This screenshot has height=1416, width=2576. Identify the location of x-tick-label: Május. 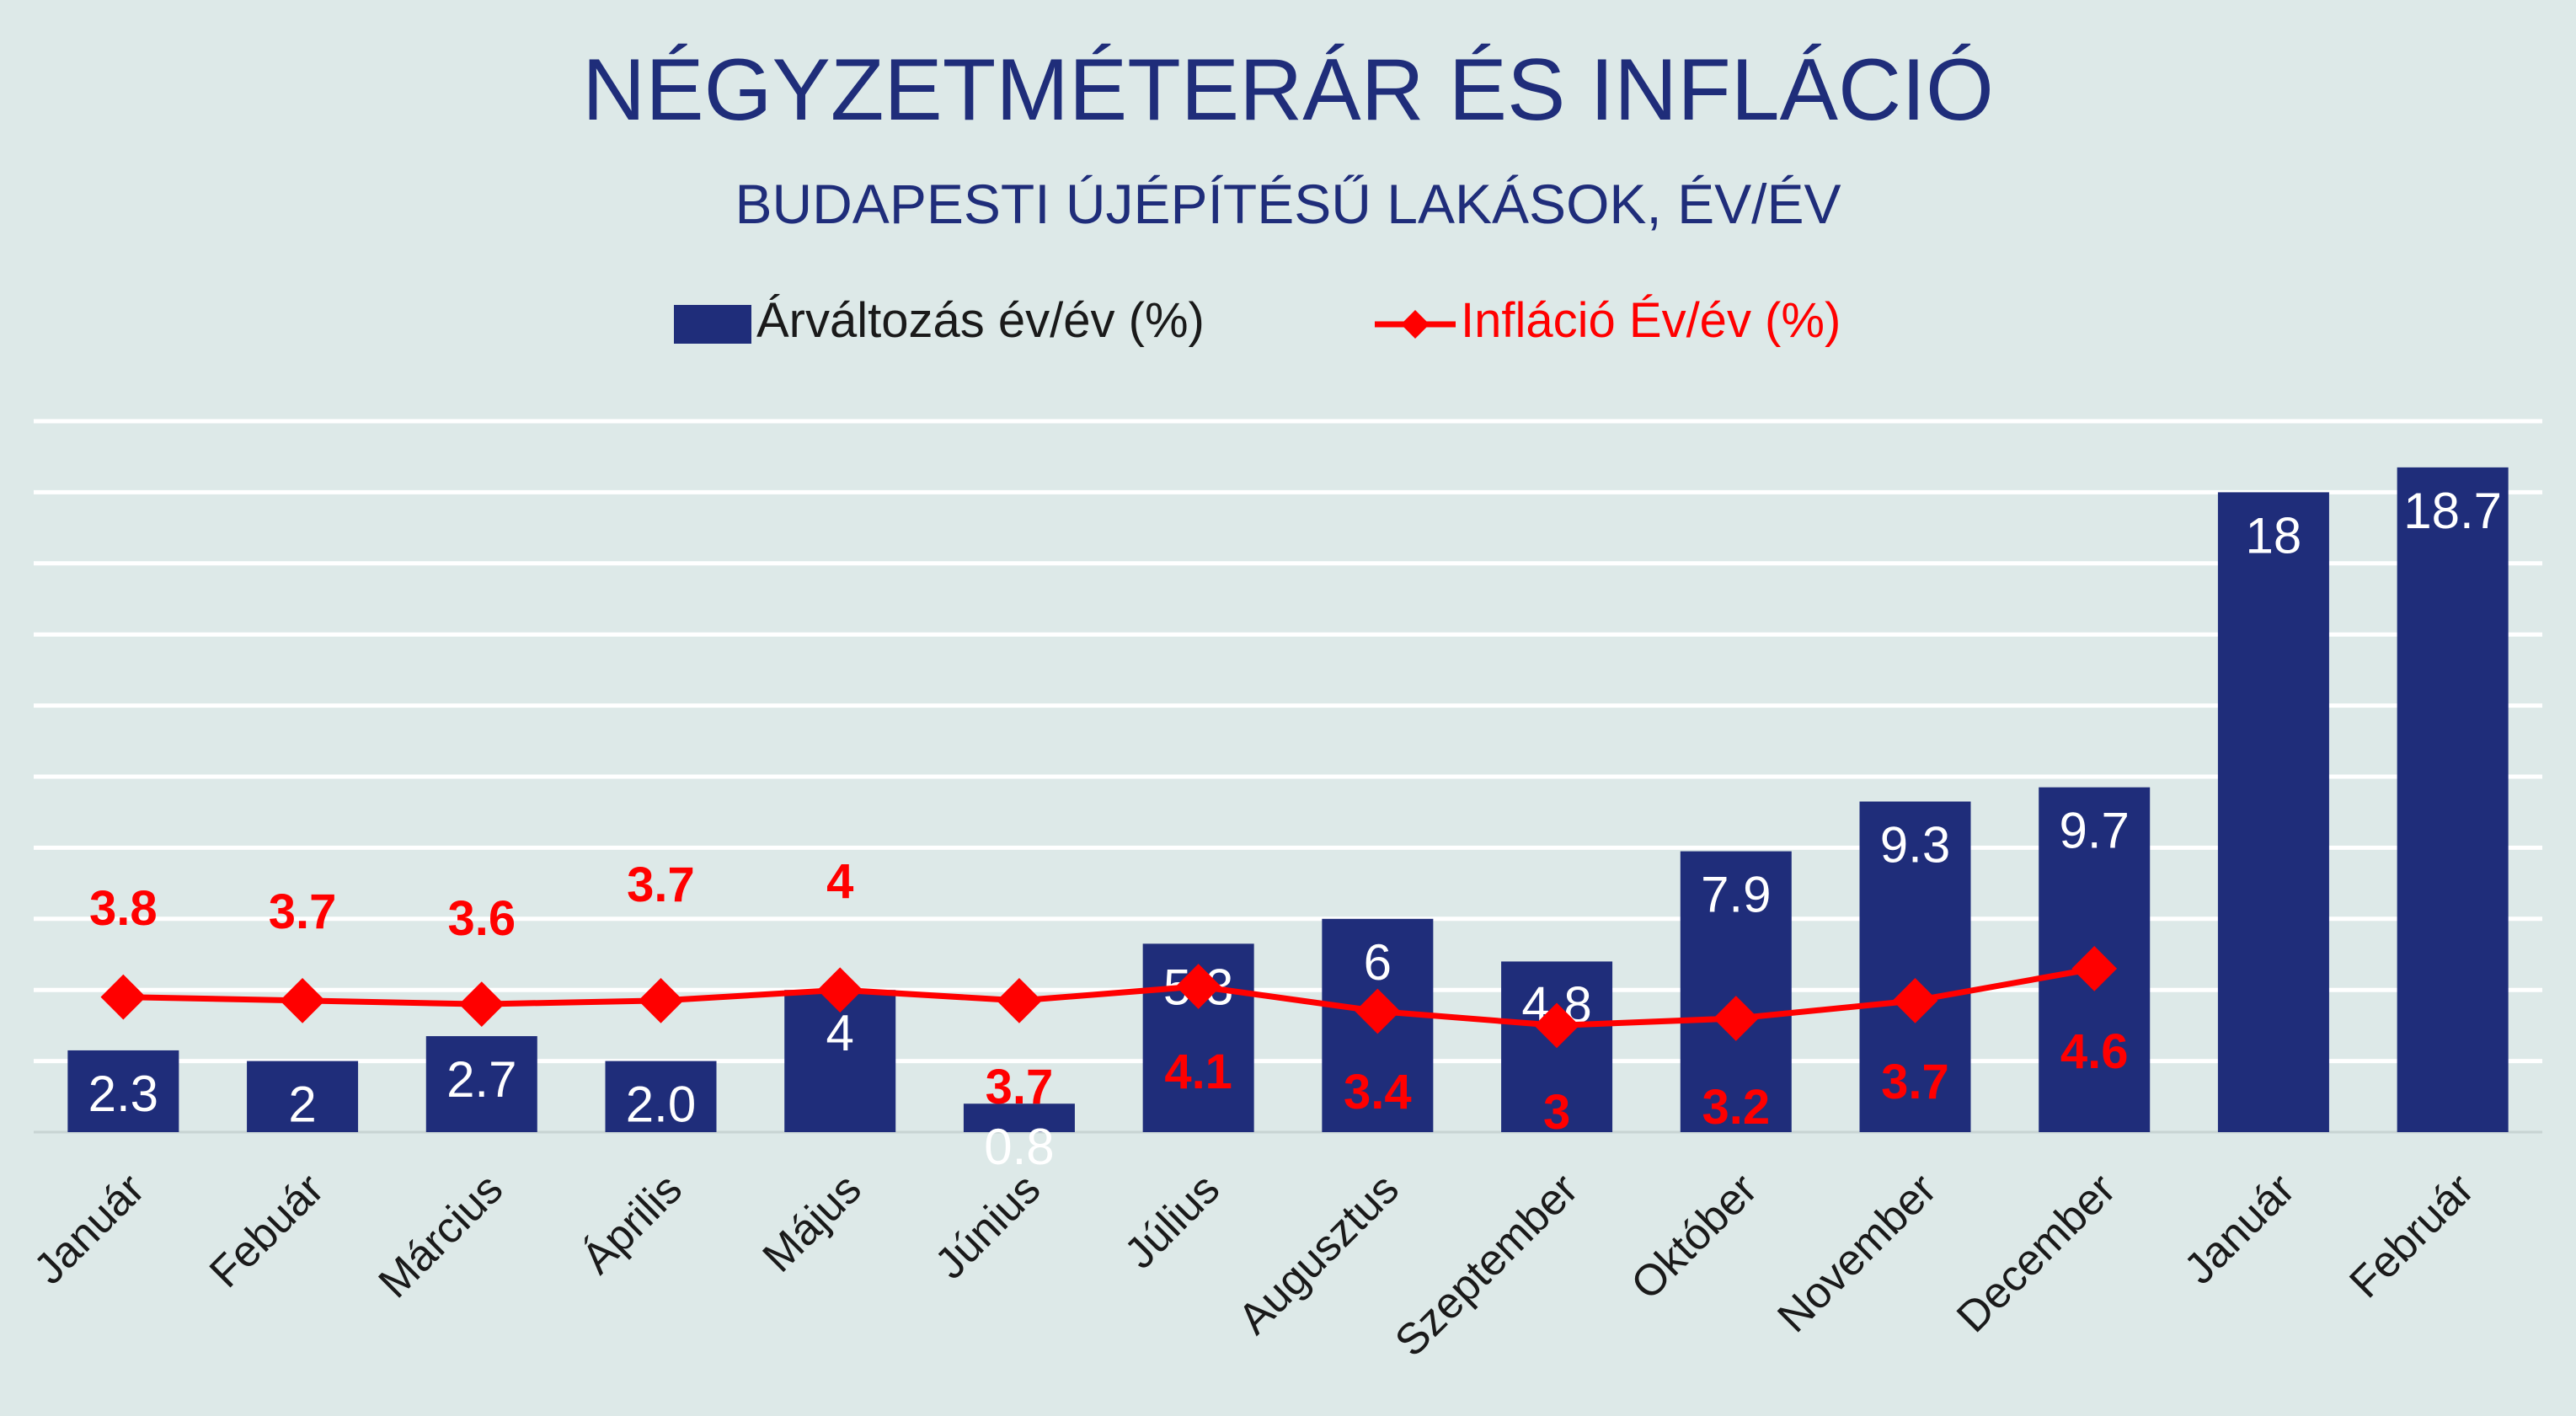
(812, 1222).